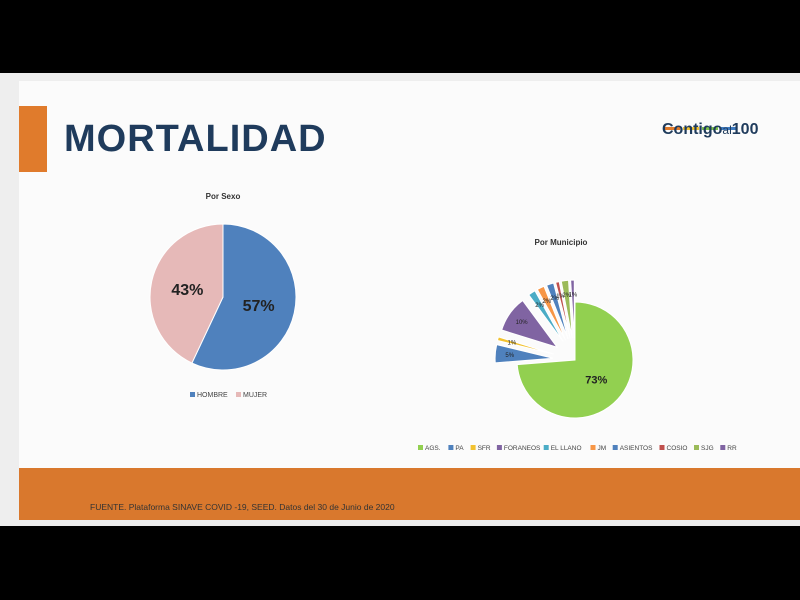 Image resolution: width=800 pixels, height=600 pixels. I want to click on brand-logo: Contigoal100, so click(710, 129).